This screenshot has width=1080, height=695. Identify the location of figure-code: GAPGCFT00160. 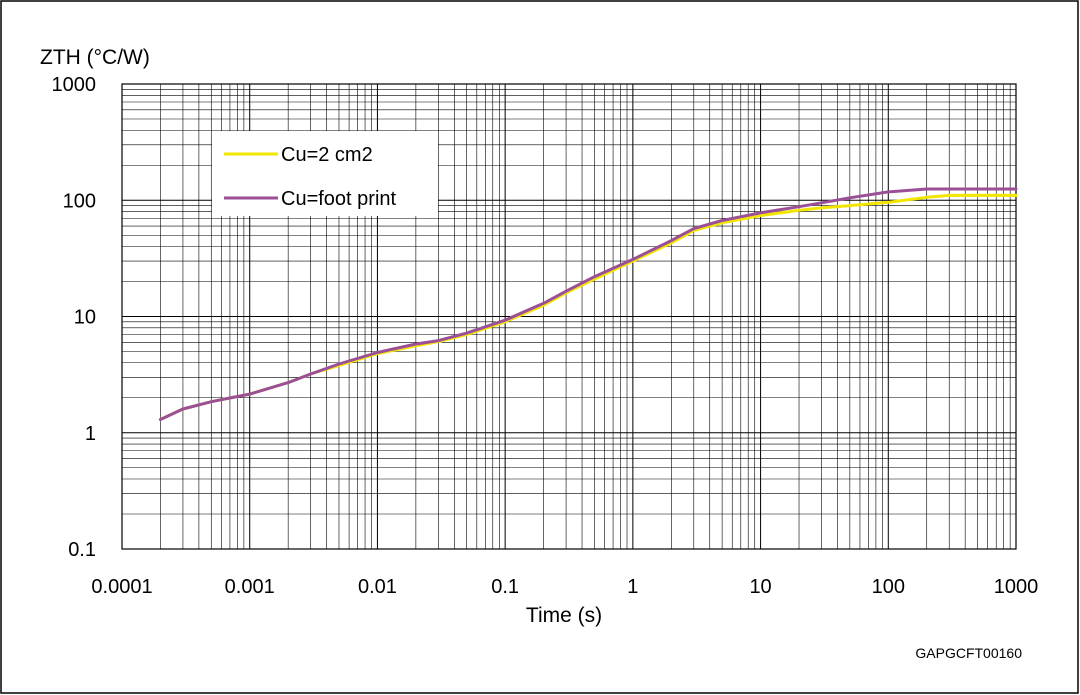
(968, 653).